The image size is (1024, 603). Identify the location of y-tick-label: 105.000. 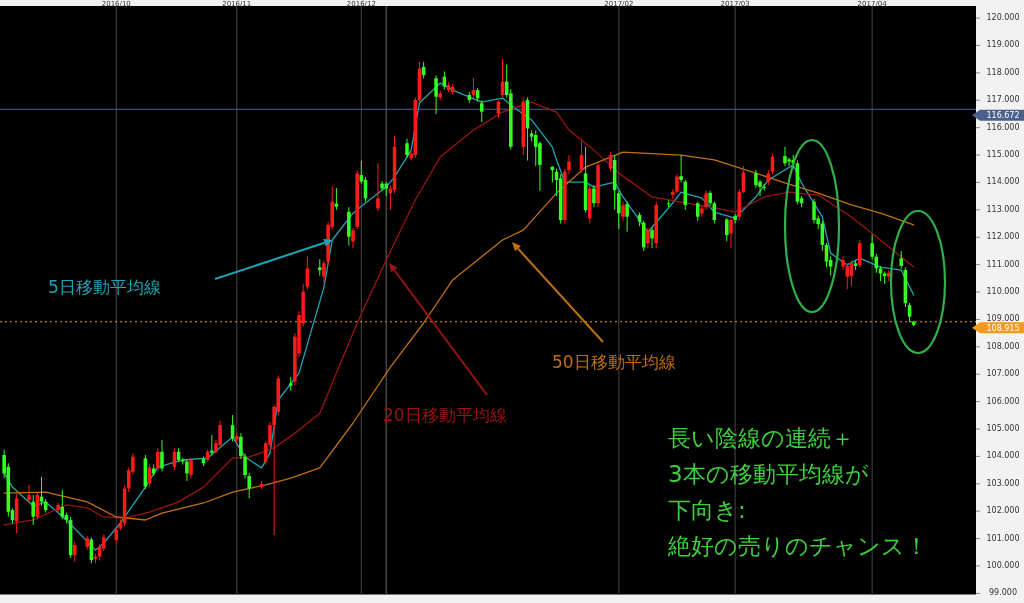
(1003, 429).